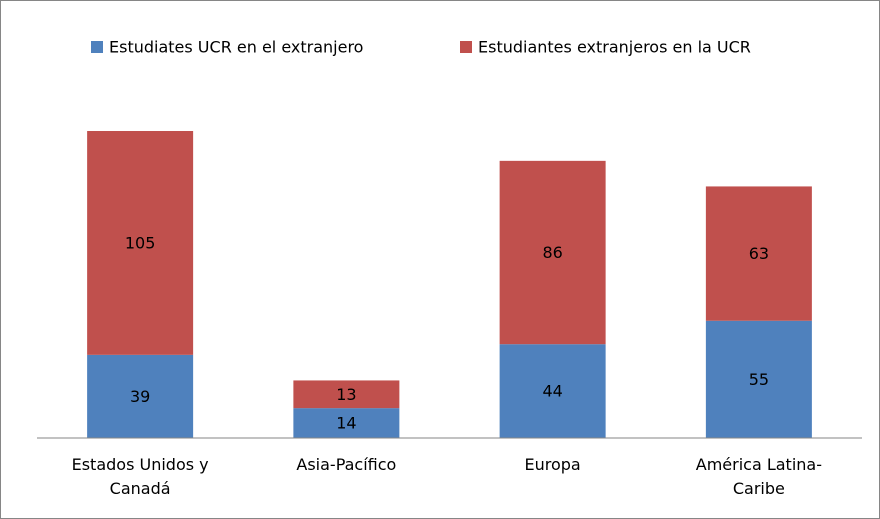 Image resolution: width=880 pixels, height=519 pixels. I want to click on data-label: 63, so click(759, 253).